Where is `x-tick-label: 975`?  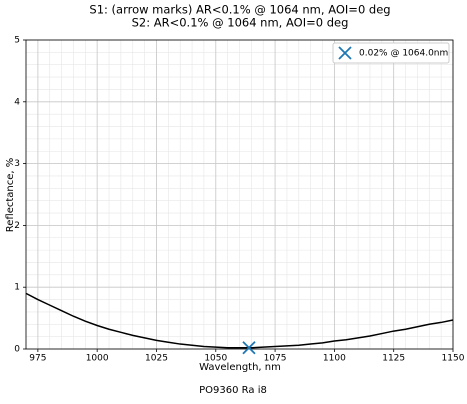
x-tick-label: 975 is located at coordinates (37, 359).